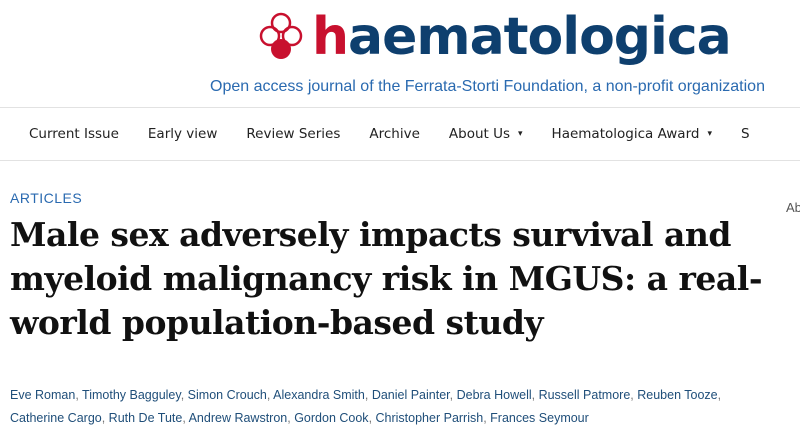  Describe the element at coordinates (410, 395) in the screenshot. I see `author-link: Daniel Painter` at that location.